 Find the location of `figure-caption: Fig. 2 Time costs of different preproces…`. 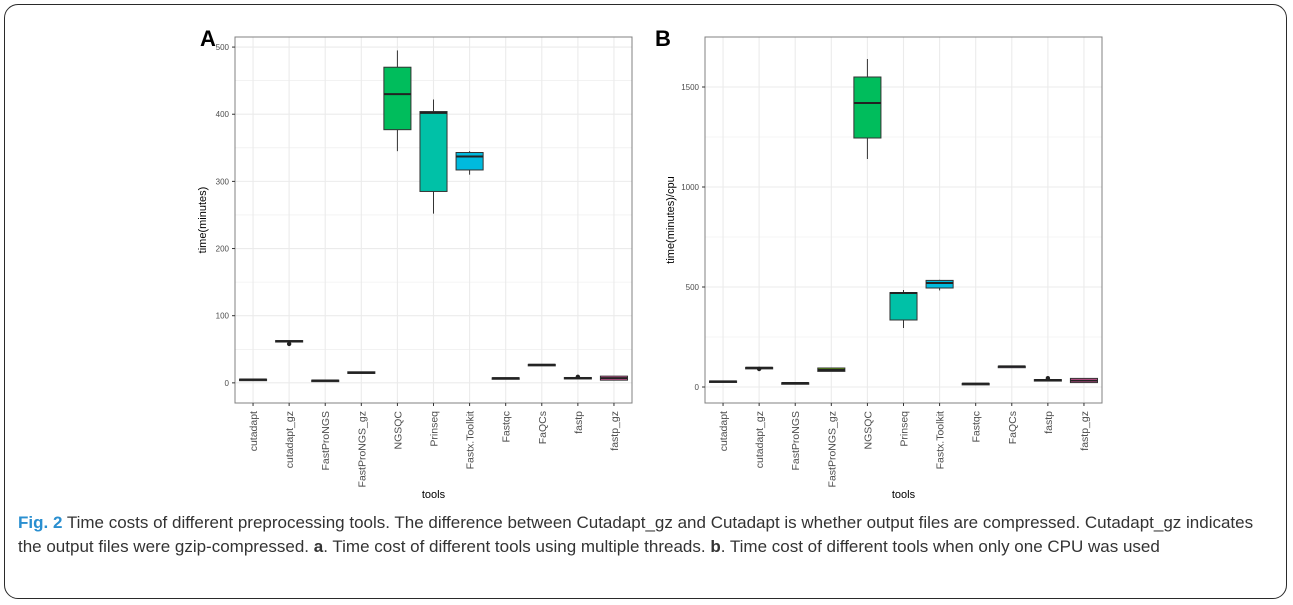

figure-caption: Fig. 2 Time costs of different preproces… is located at coordinates (648, 535).